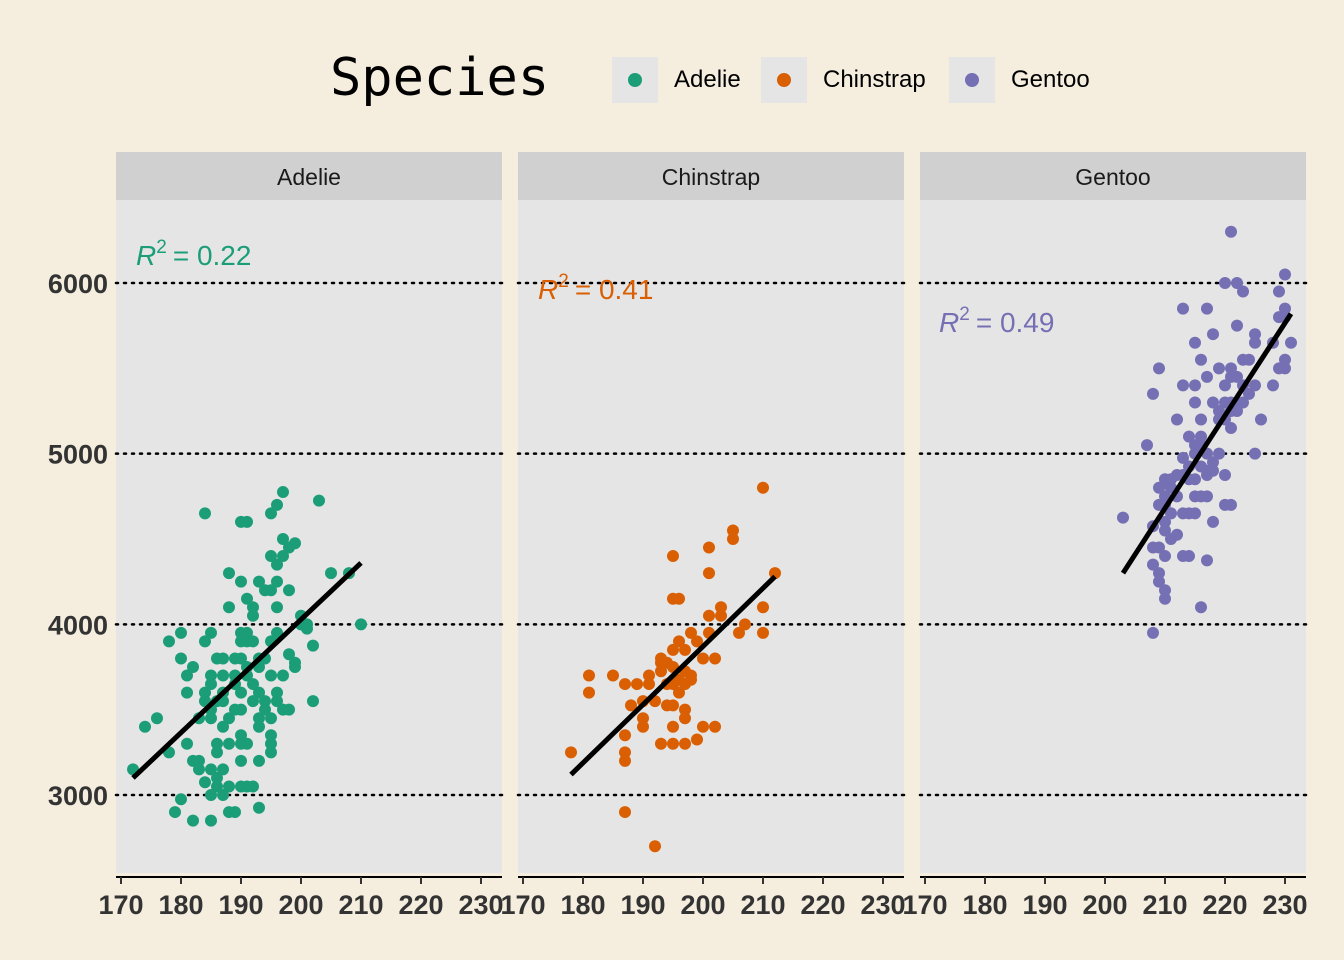 The width and height of the screenshot is (1344, 960). I want to click on legend-dot-chinstrap, so click(784, 80).